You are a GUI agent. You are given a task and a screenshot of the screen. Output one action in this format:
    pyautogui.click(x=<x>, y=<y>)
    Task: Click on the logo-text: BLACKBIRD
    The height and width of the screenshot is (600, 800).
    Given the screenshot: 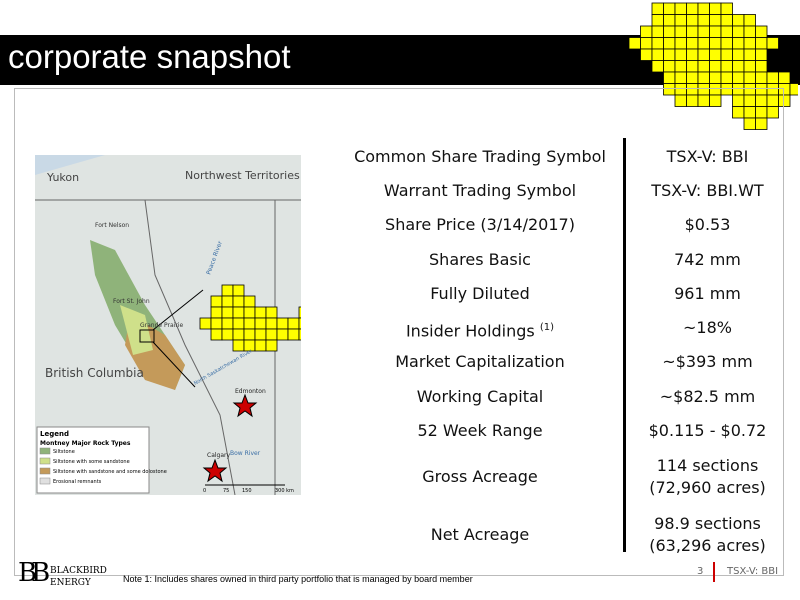 What is the action you would take?
    pyautogui.click(x=78, y=571)
    